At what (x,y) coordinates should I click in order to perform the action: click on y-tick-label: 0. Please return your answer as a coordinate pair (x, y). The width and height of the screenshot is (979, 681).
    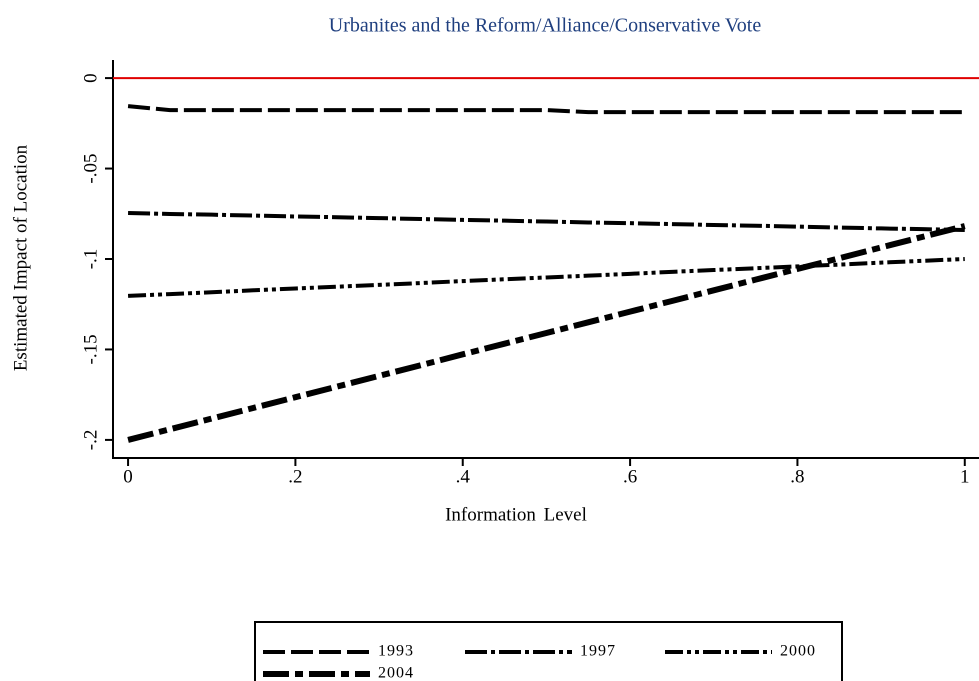
    Looking at the image, I should click on (90, 78).